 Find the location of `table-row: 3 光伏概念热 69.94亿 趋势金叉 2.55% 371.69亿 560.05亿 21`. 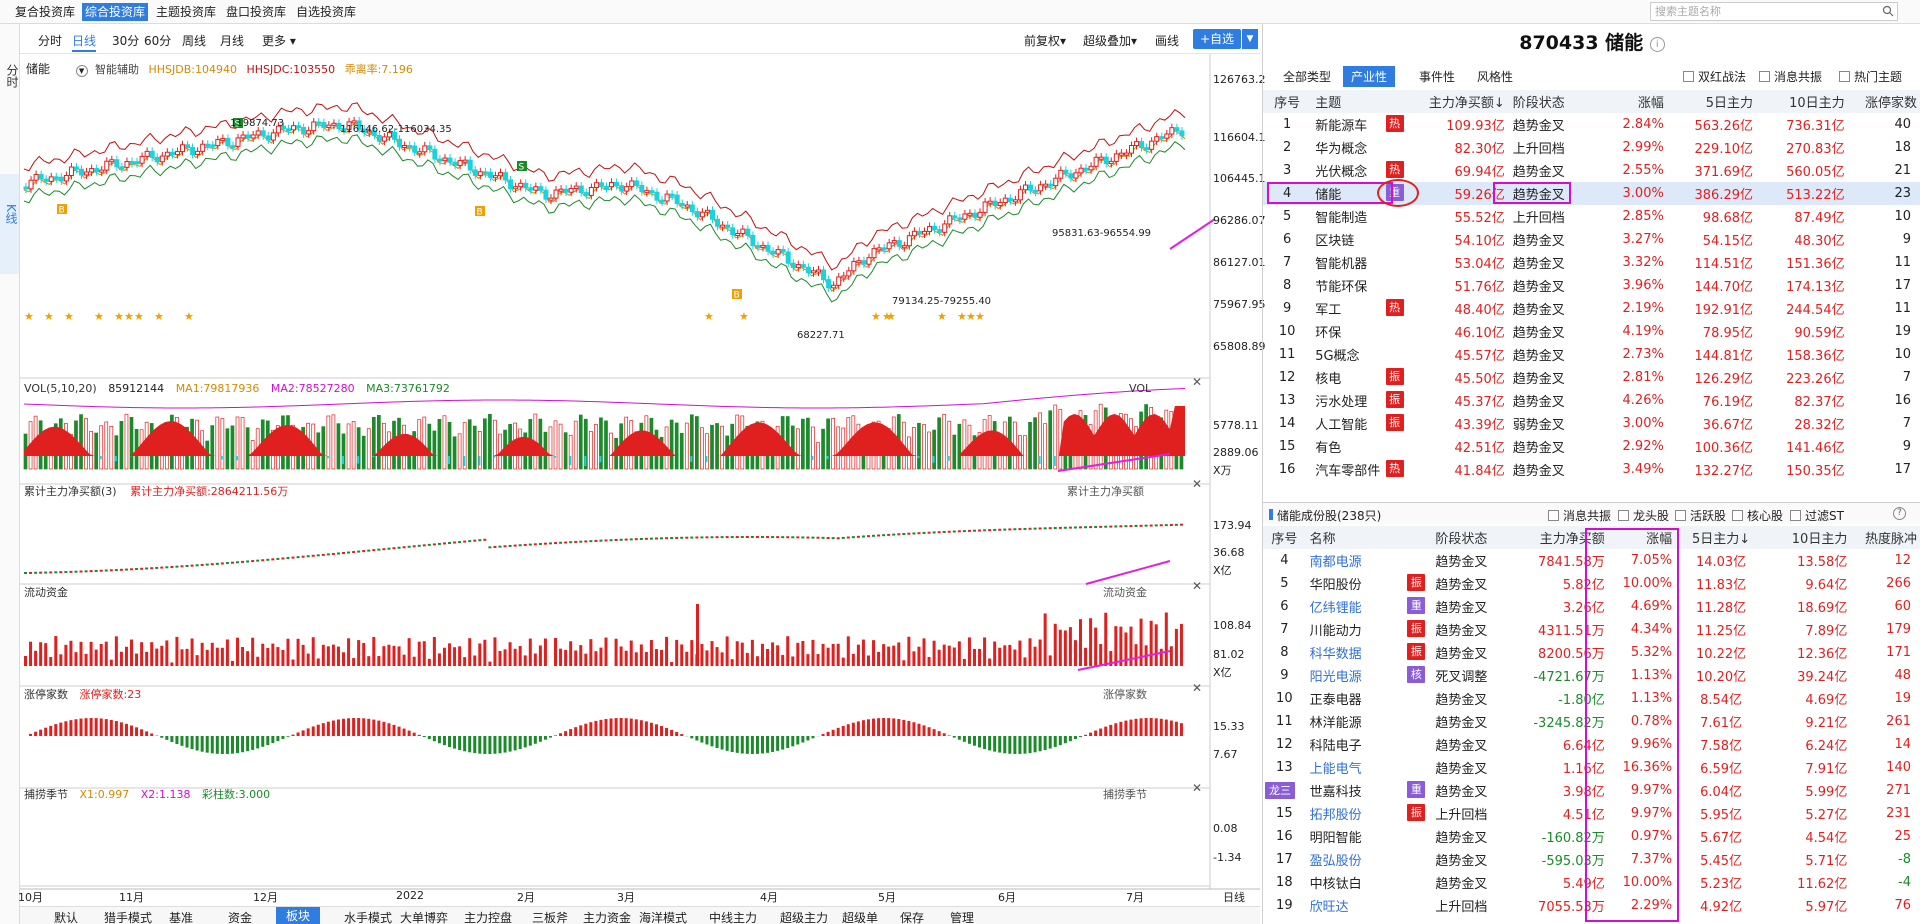

table-row: 3 光伏概念热 69.94亿 趋势金叉 2.55% 371.69亿 560.05亿 21 is located at coordinates (1591, 170).